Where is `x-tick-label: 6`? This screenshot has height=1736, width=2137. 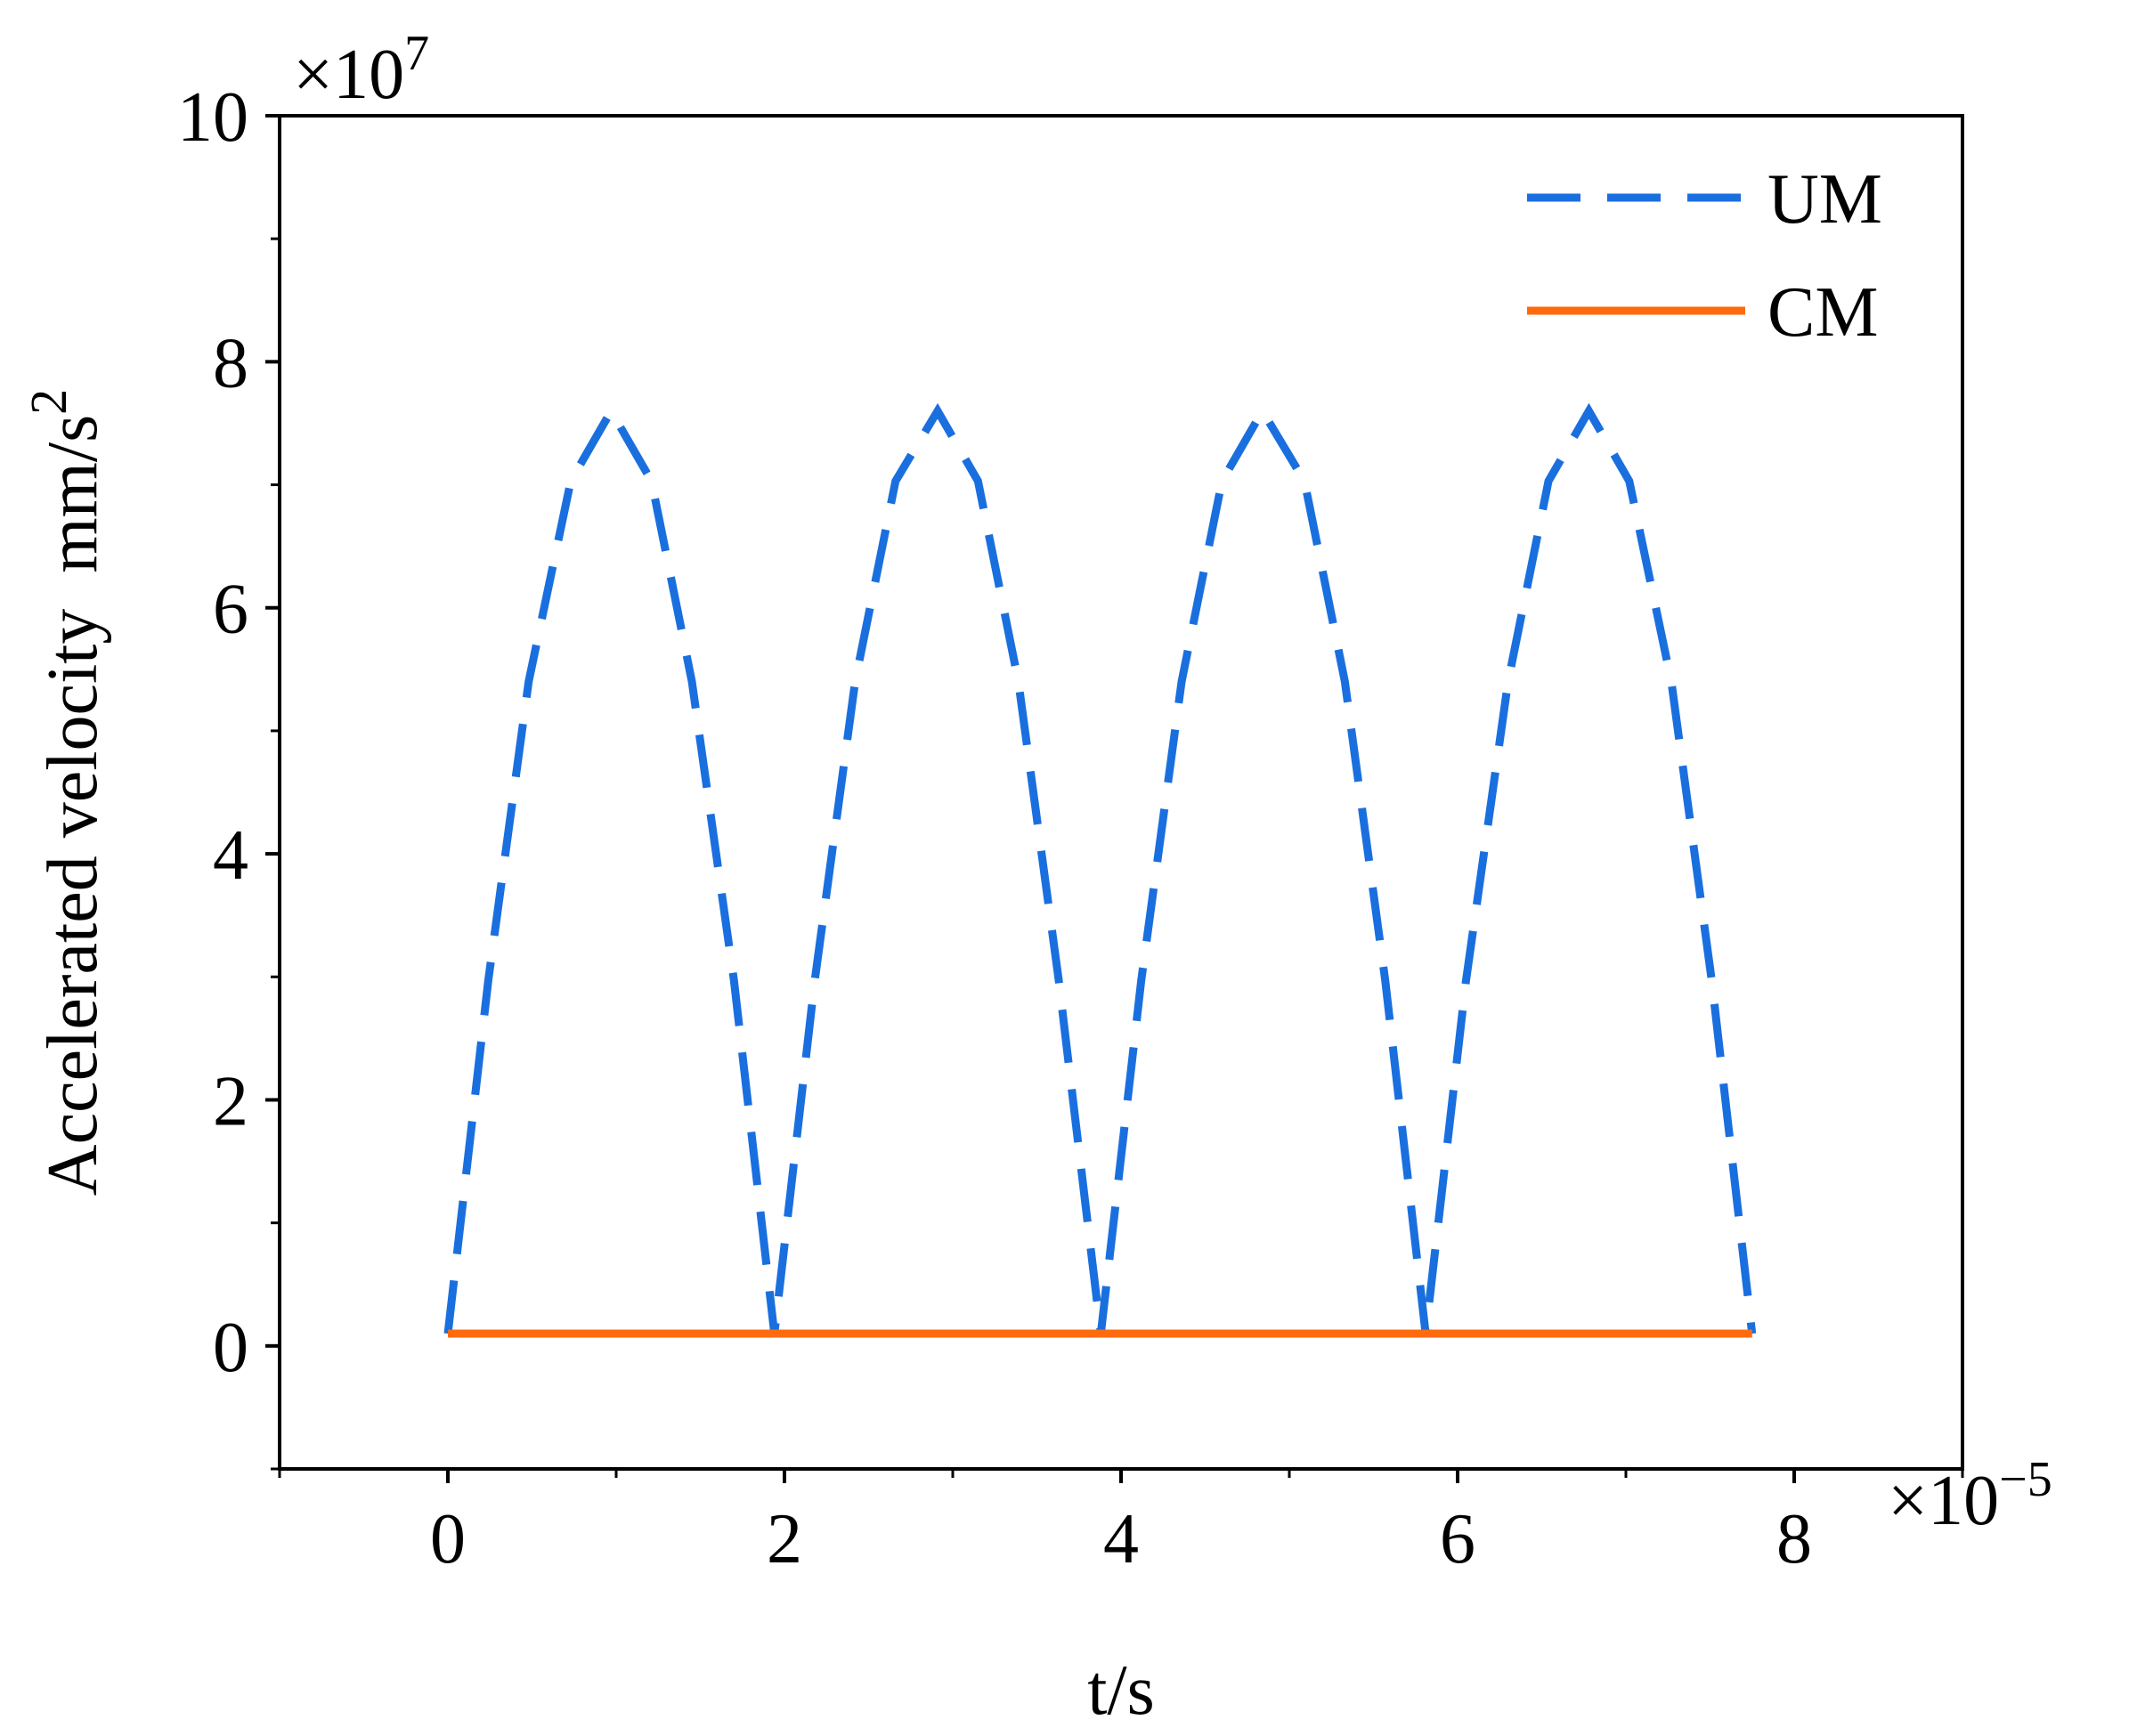 x-tick-label: 6 is located at coordinates (1457, 1539).